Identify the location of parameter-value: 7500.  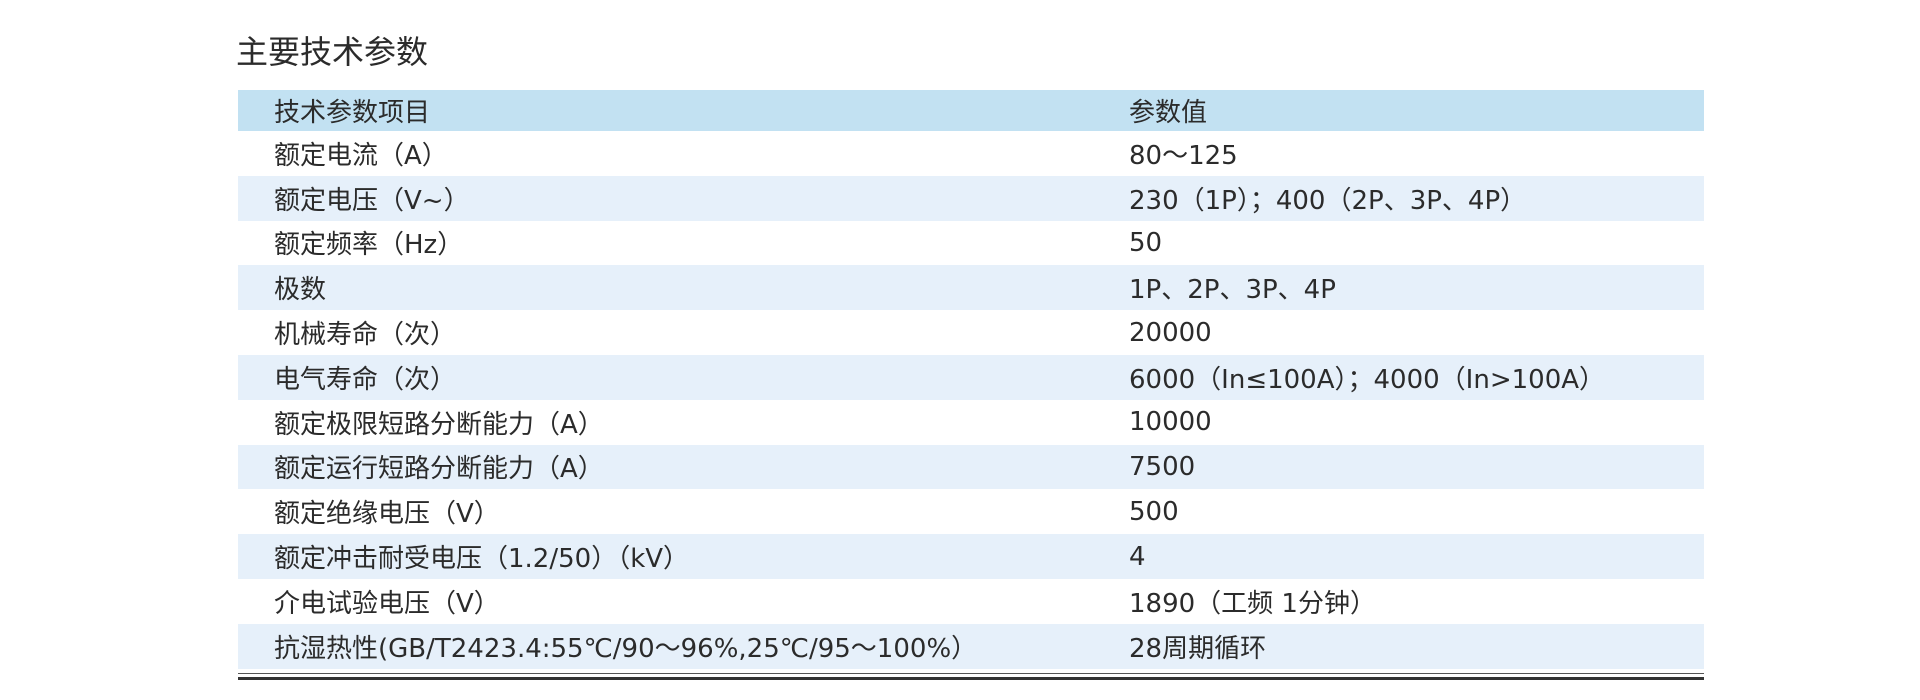
(1162, 466).